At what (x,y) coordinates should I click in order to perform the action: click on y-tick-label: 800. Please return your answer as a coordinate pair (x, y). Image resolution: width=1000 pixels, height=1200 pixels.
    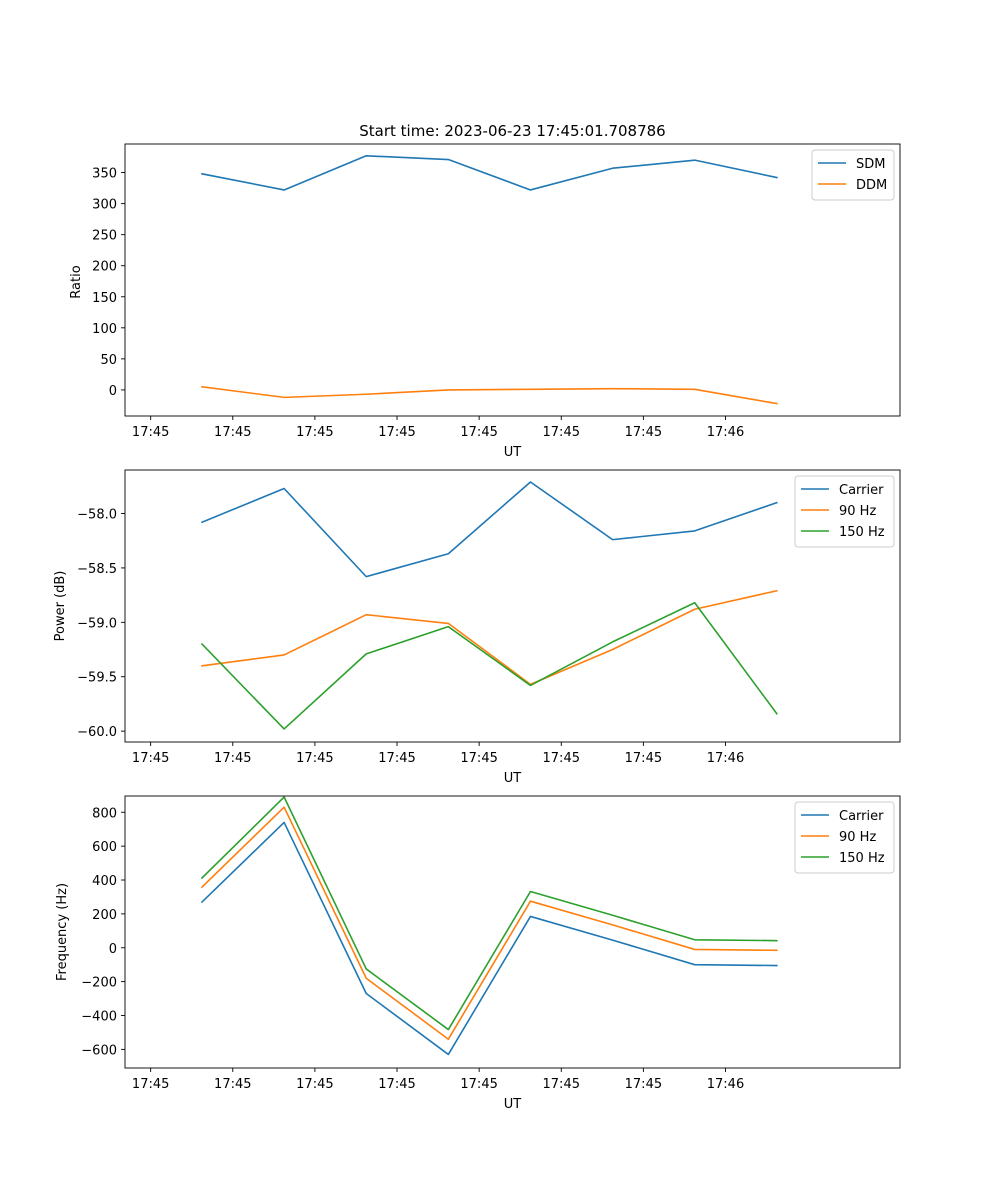
    Looking at the image, I should click on (104, 813).